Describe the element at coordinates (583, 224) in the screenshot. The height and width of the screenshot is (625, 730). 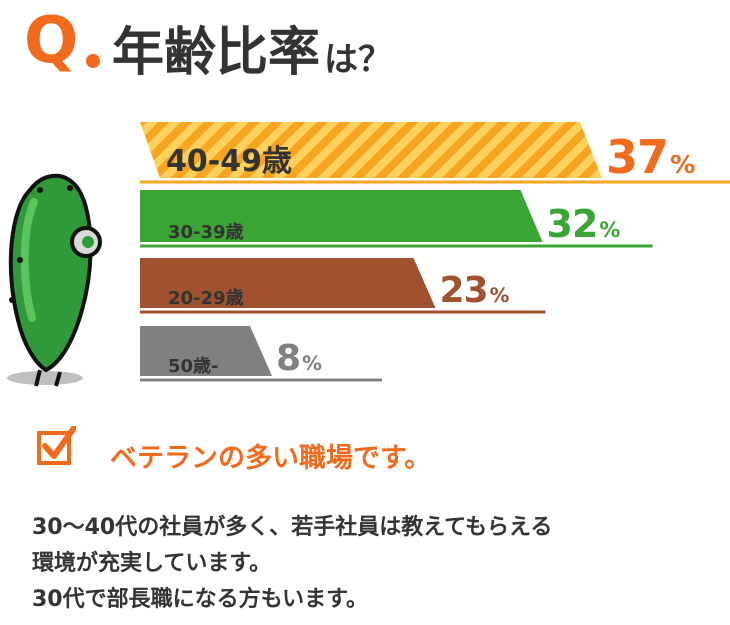
I see `bar-value-label: 32%` at that location.